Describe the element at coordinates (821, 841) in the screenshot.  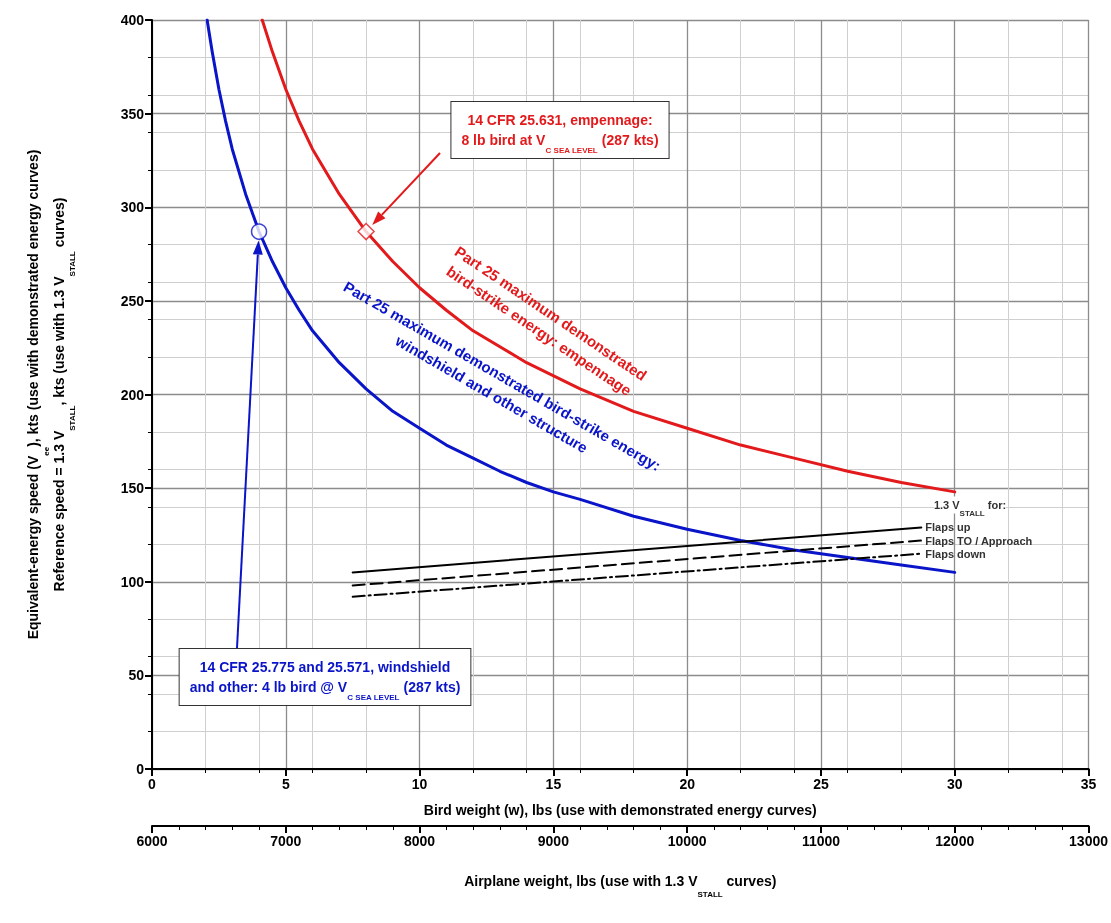
I see `x2-tick-label: 11000` at that location.